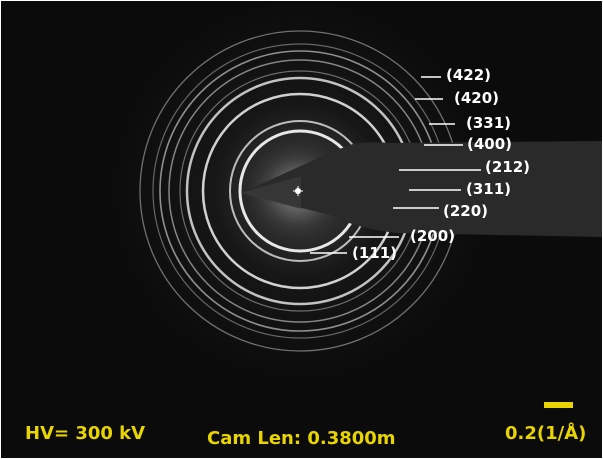 Image resolution: width=603 pixels, height=459 pixels. Describe the element at coordinates (375, 253) in the screenshot. I see `label-111: (111)` at that location.